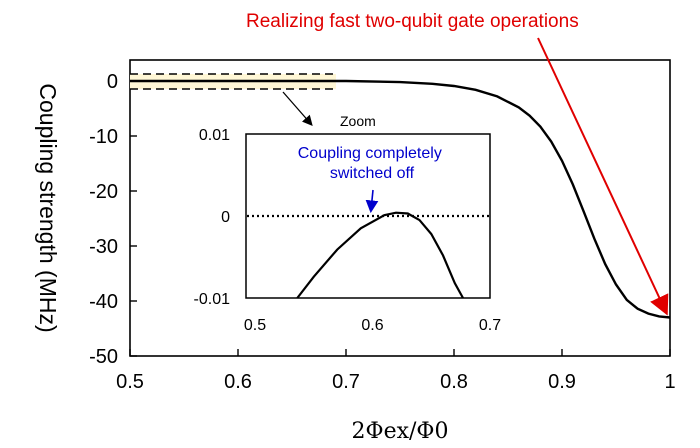 The width and height of the screenshot is (700, 448). What do you see at coordinates (562, 382) in the screenshot?
I see `x-tick-label: 0.9` at bounding box center [562, 382].